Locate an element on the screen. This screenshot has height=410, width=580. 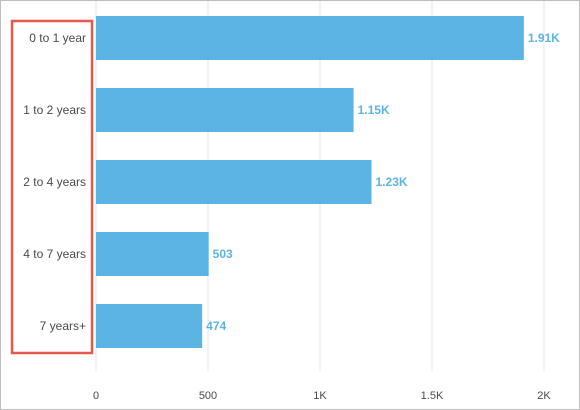
category-label-1: 1 to 2 years is located at coordinates (54, 110).